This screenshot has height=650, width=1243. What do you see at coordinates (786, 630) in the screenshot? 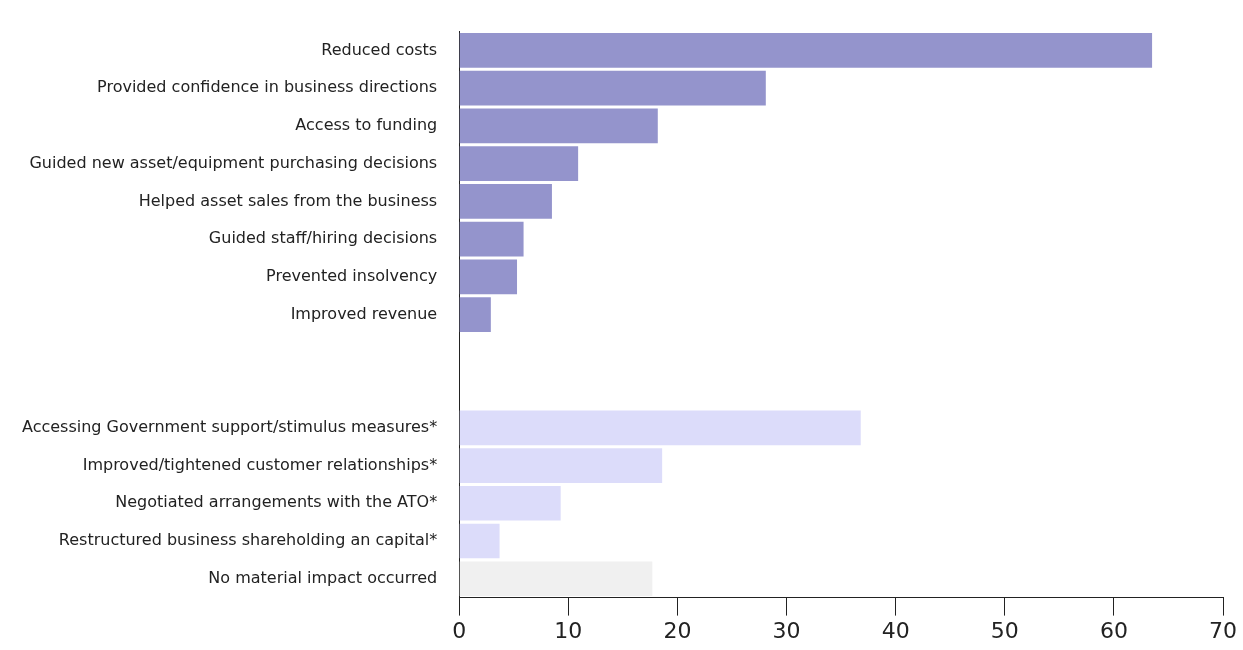
I see `x-tick-label: 30` at bounding box center [786, 630].